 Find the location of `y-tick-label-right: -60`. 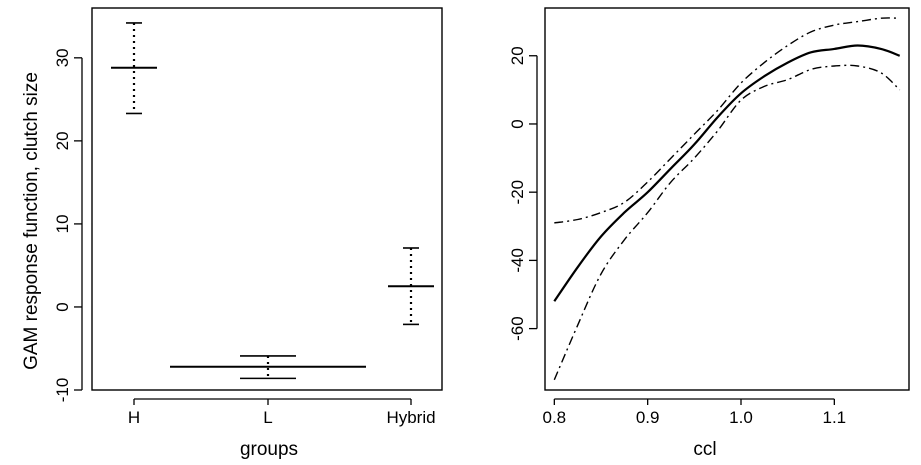

y-tick-label-right: -60 is located at coordinates (517, 328).